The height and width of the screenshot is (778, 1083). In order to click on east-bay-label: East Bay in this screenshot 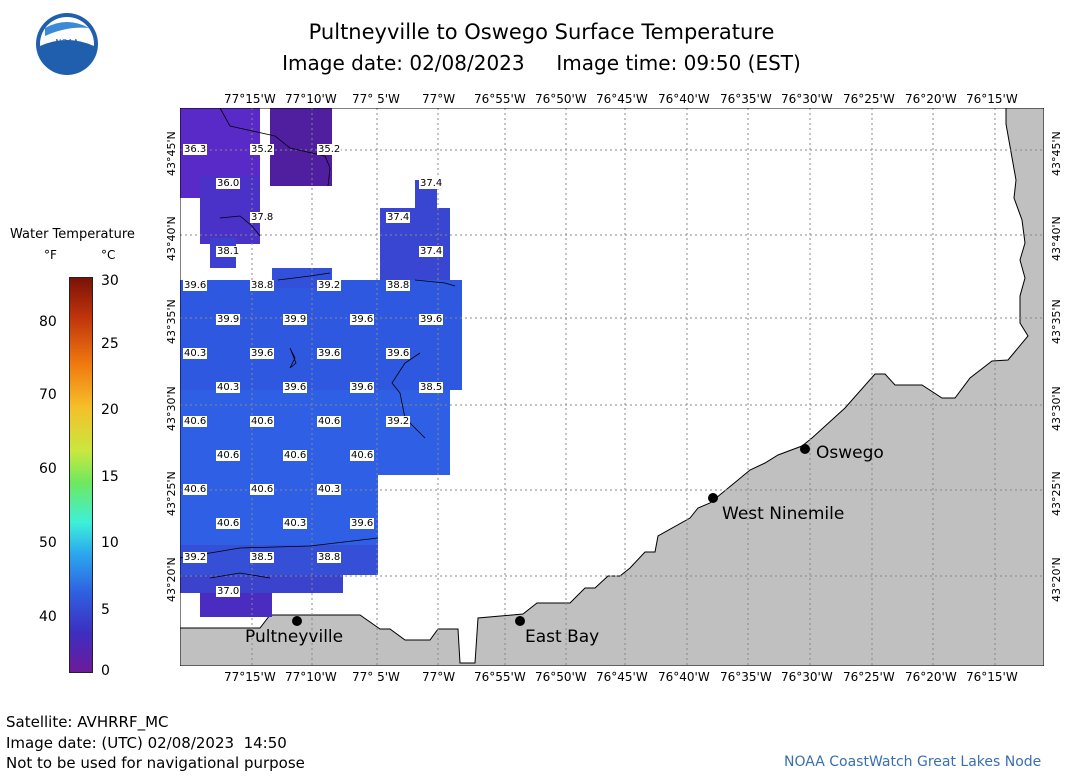, I will do `click(562, 637)`.